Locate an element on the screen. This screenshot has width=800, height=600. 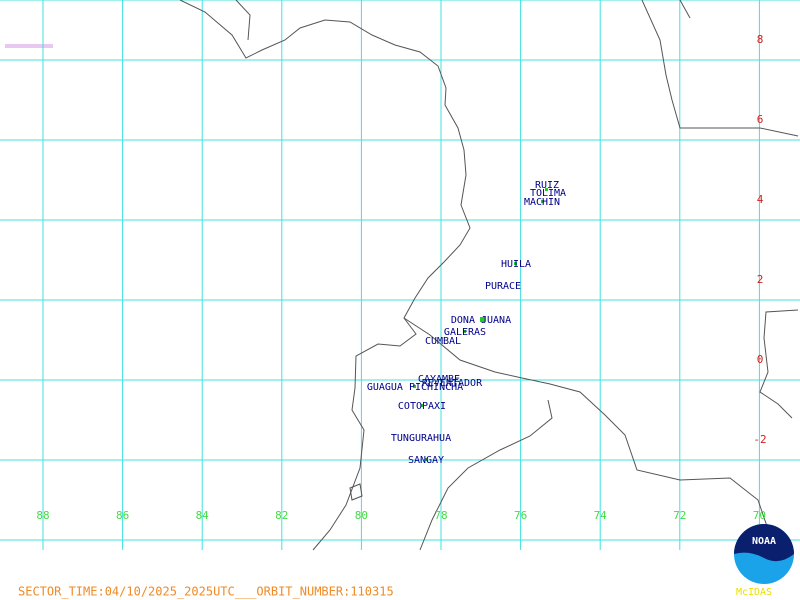
coastline is located at coordinates (243, 20).